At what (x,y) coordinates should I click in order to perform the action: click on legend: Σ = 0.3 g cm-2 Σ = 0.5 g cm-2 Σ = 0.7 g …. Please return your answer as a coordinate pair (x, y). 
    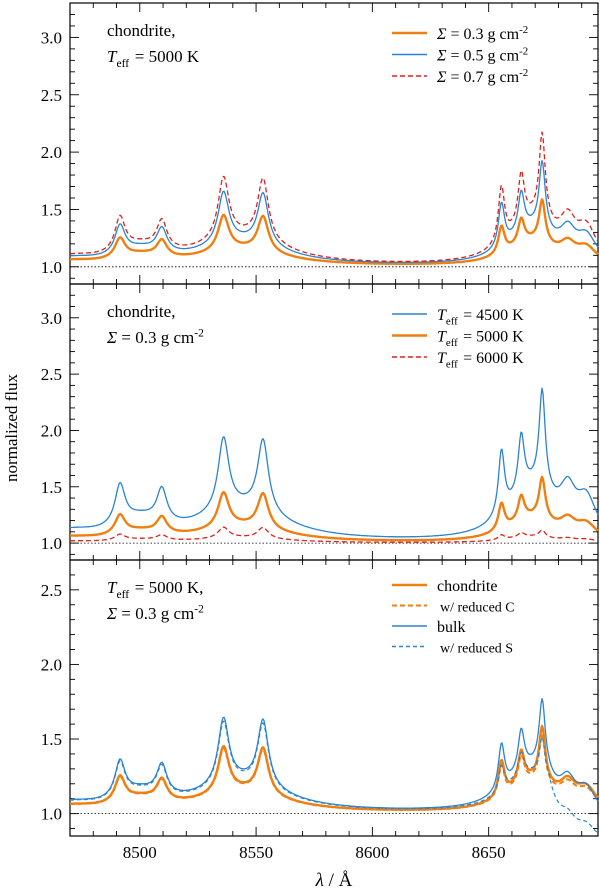
    Looking at the image, I should click on (461, 55).